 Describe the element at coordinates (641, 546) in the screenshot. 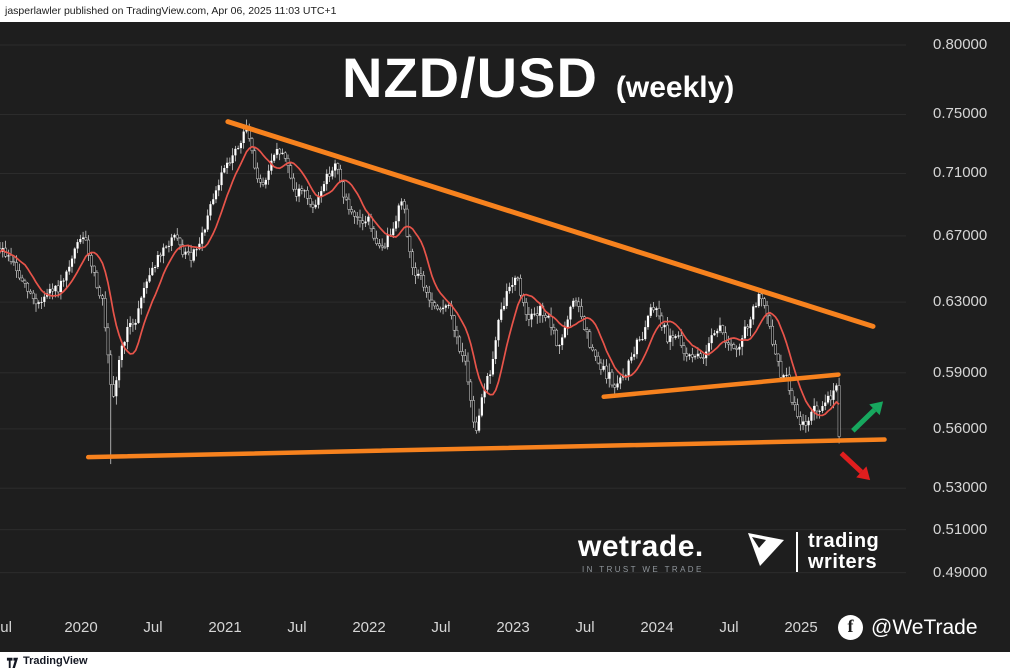

I see `wetrade-logo-text: wetrade.` at that location.